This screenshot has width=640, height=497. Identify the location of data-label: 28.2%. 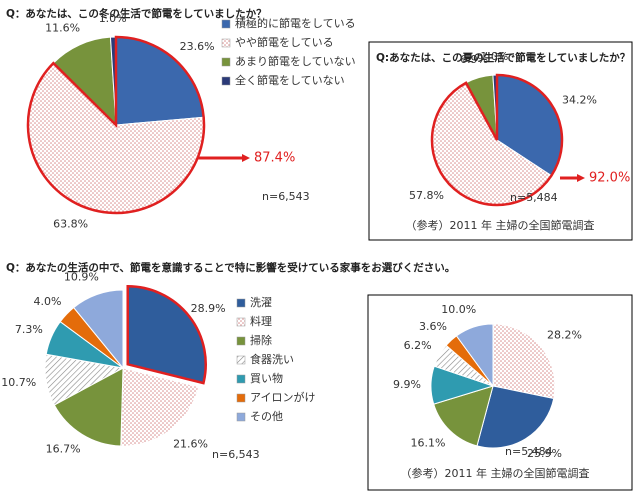
(564, 334).